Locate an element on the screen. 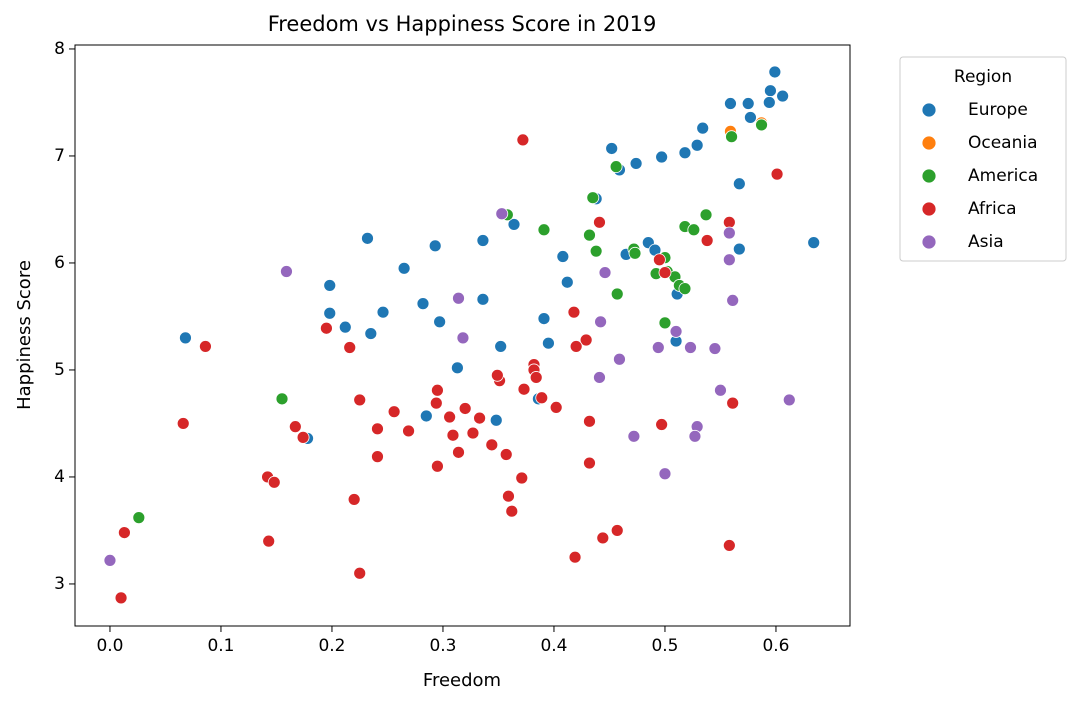  x-tick-label: 0.3 is located at coordinates (442, 646).